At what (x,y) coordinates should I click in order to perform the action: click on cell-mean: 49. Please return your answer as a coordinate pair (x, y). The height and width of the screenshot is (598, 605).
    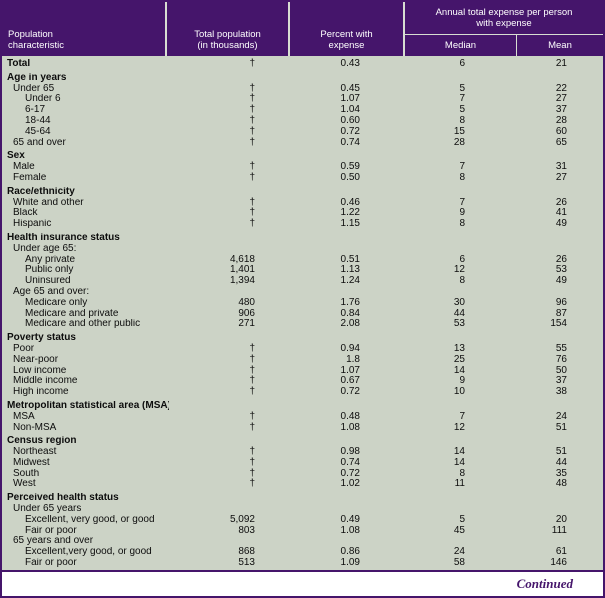
    Looking at the image, I should click on (561, 224).